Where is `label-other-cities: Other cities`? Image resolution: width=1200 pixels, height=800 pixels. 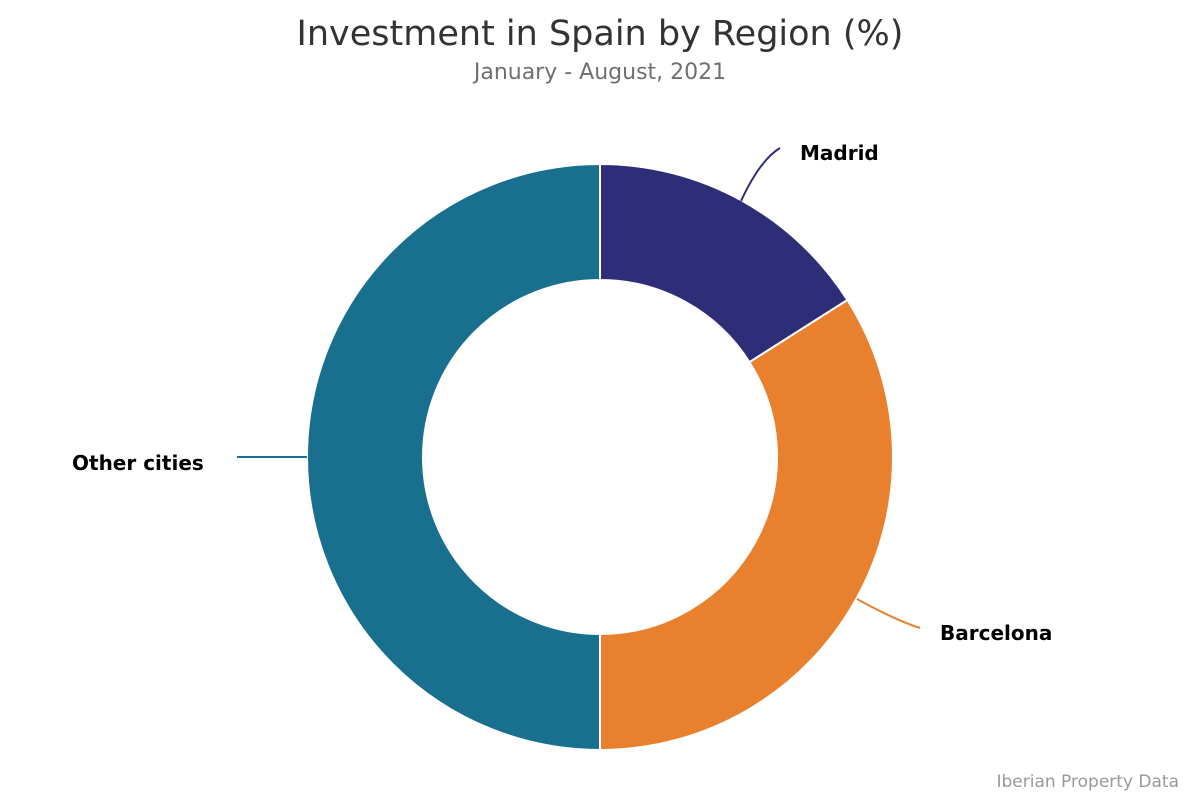
label-other-cities: Other cities is located at coordinates (138, 463).